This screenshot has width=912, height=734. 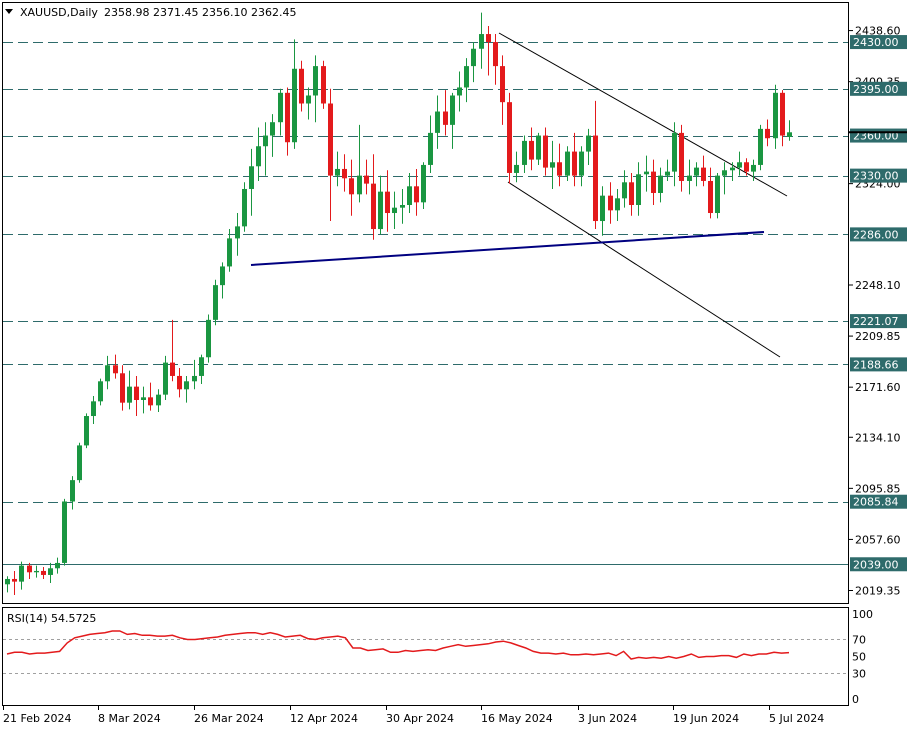 I want to click on price-tick-label: 2095.85, so click(x=878, y=488).